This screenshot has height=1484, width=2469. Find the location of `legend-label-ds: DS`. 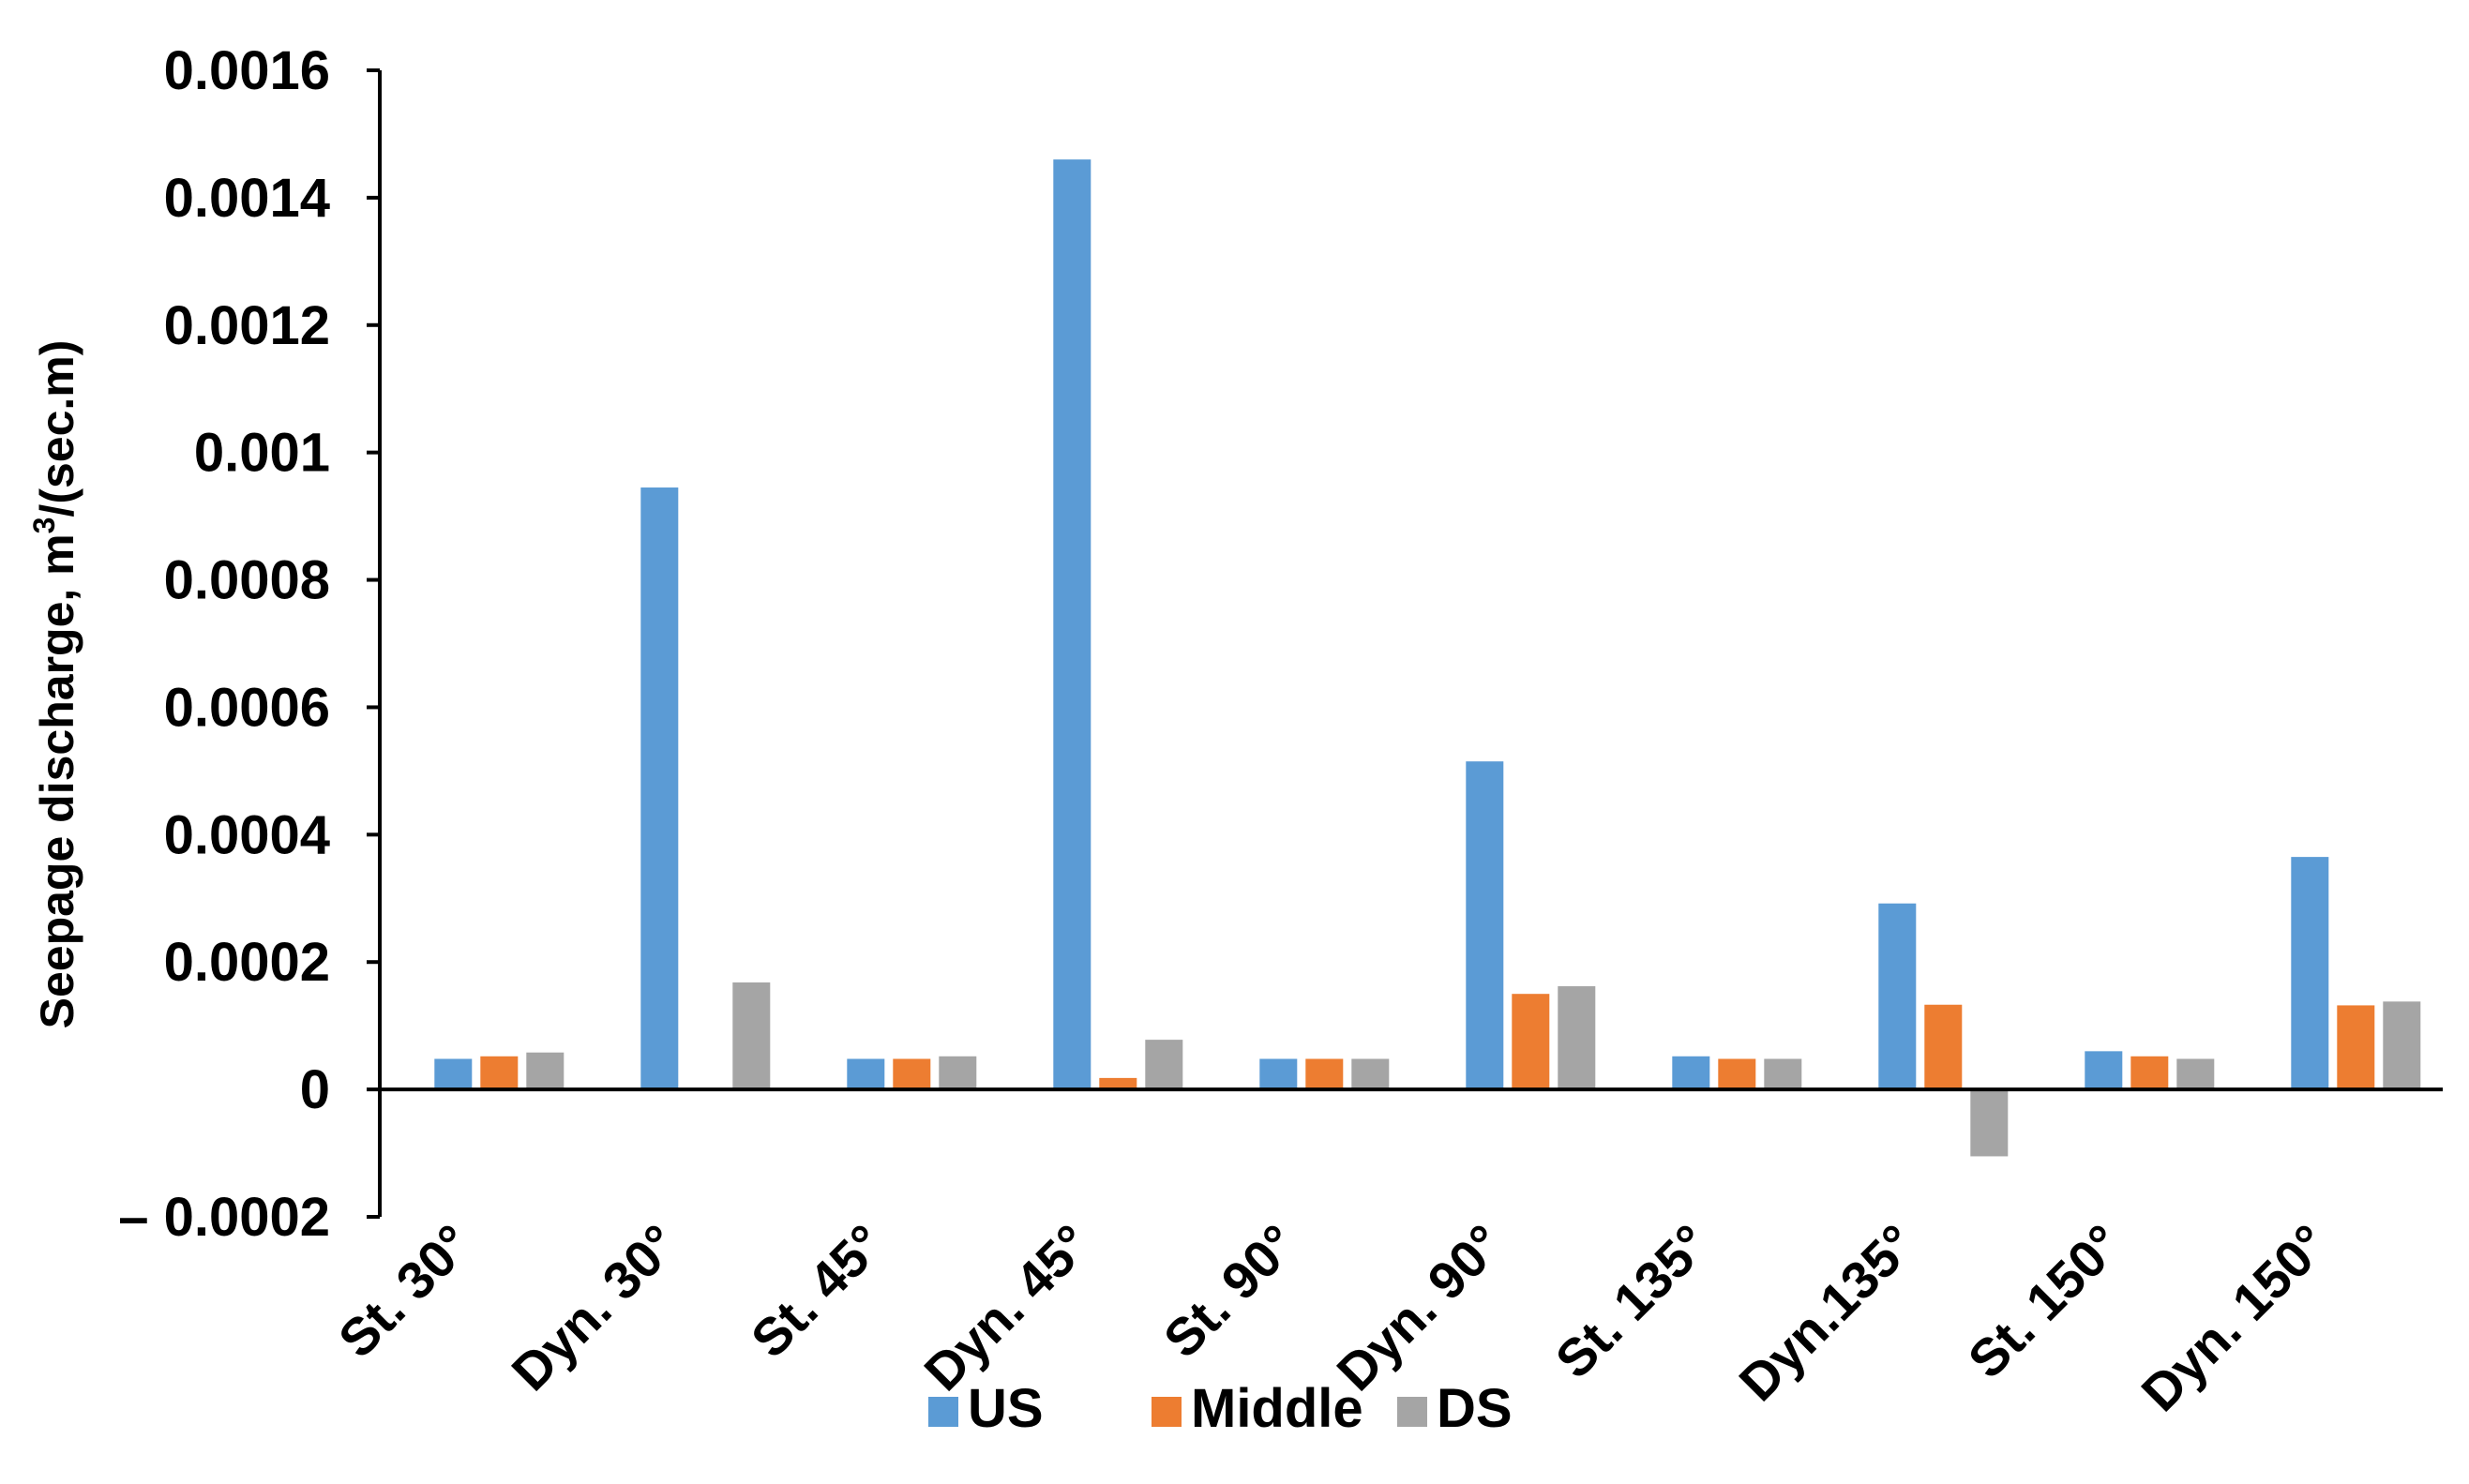

legend-label-ds: DS is located at coordinates (1475, 1408).